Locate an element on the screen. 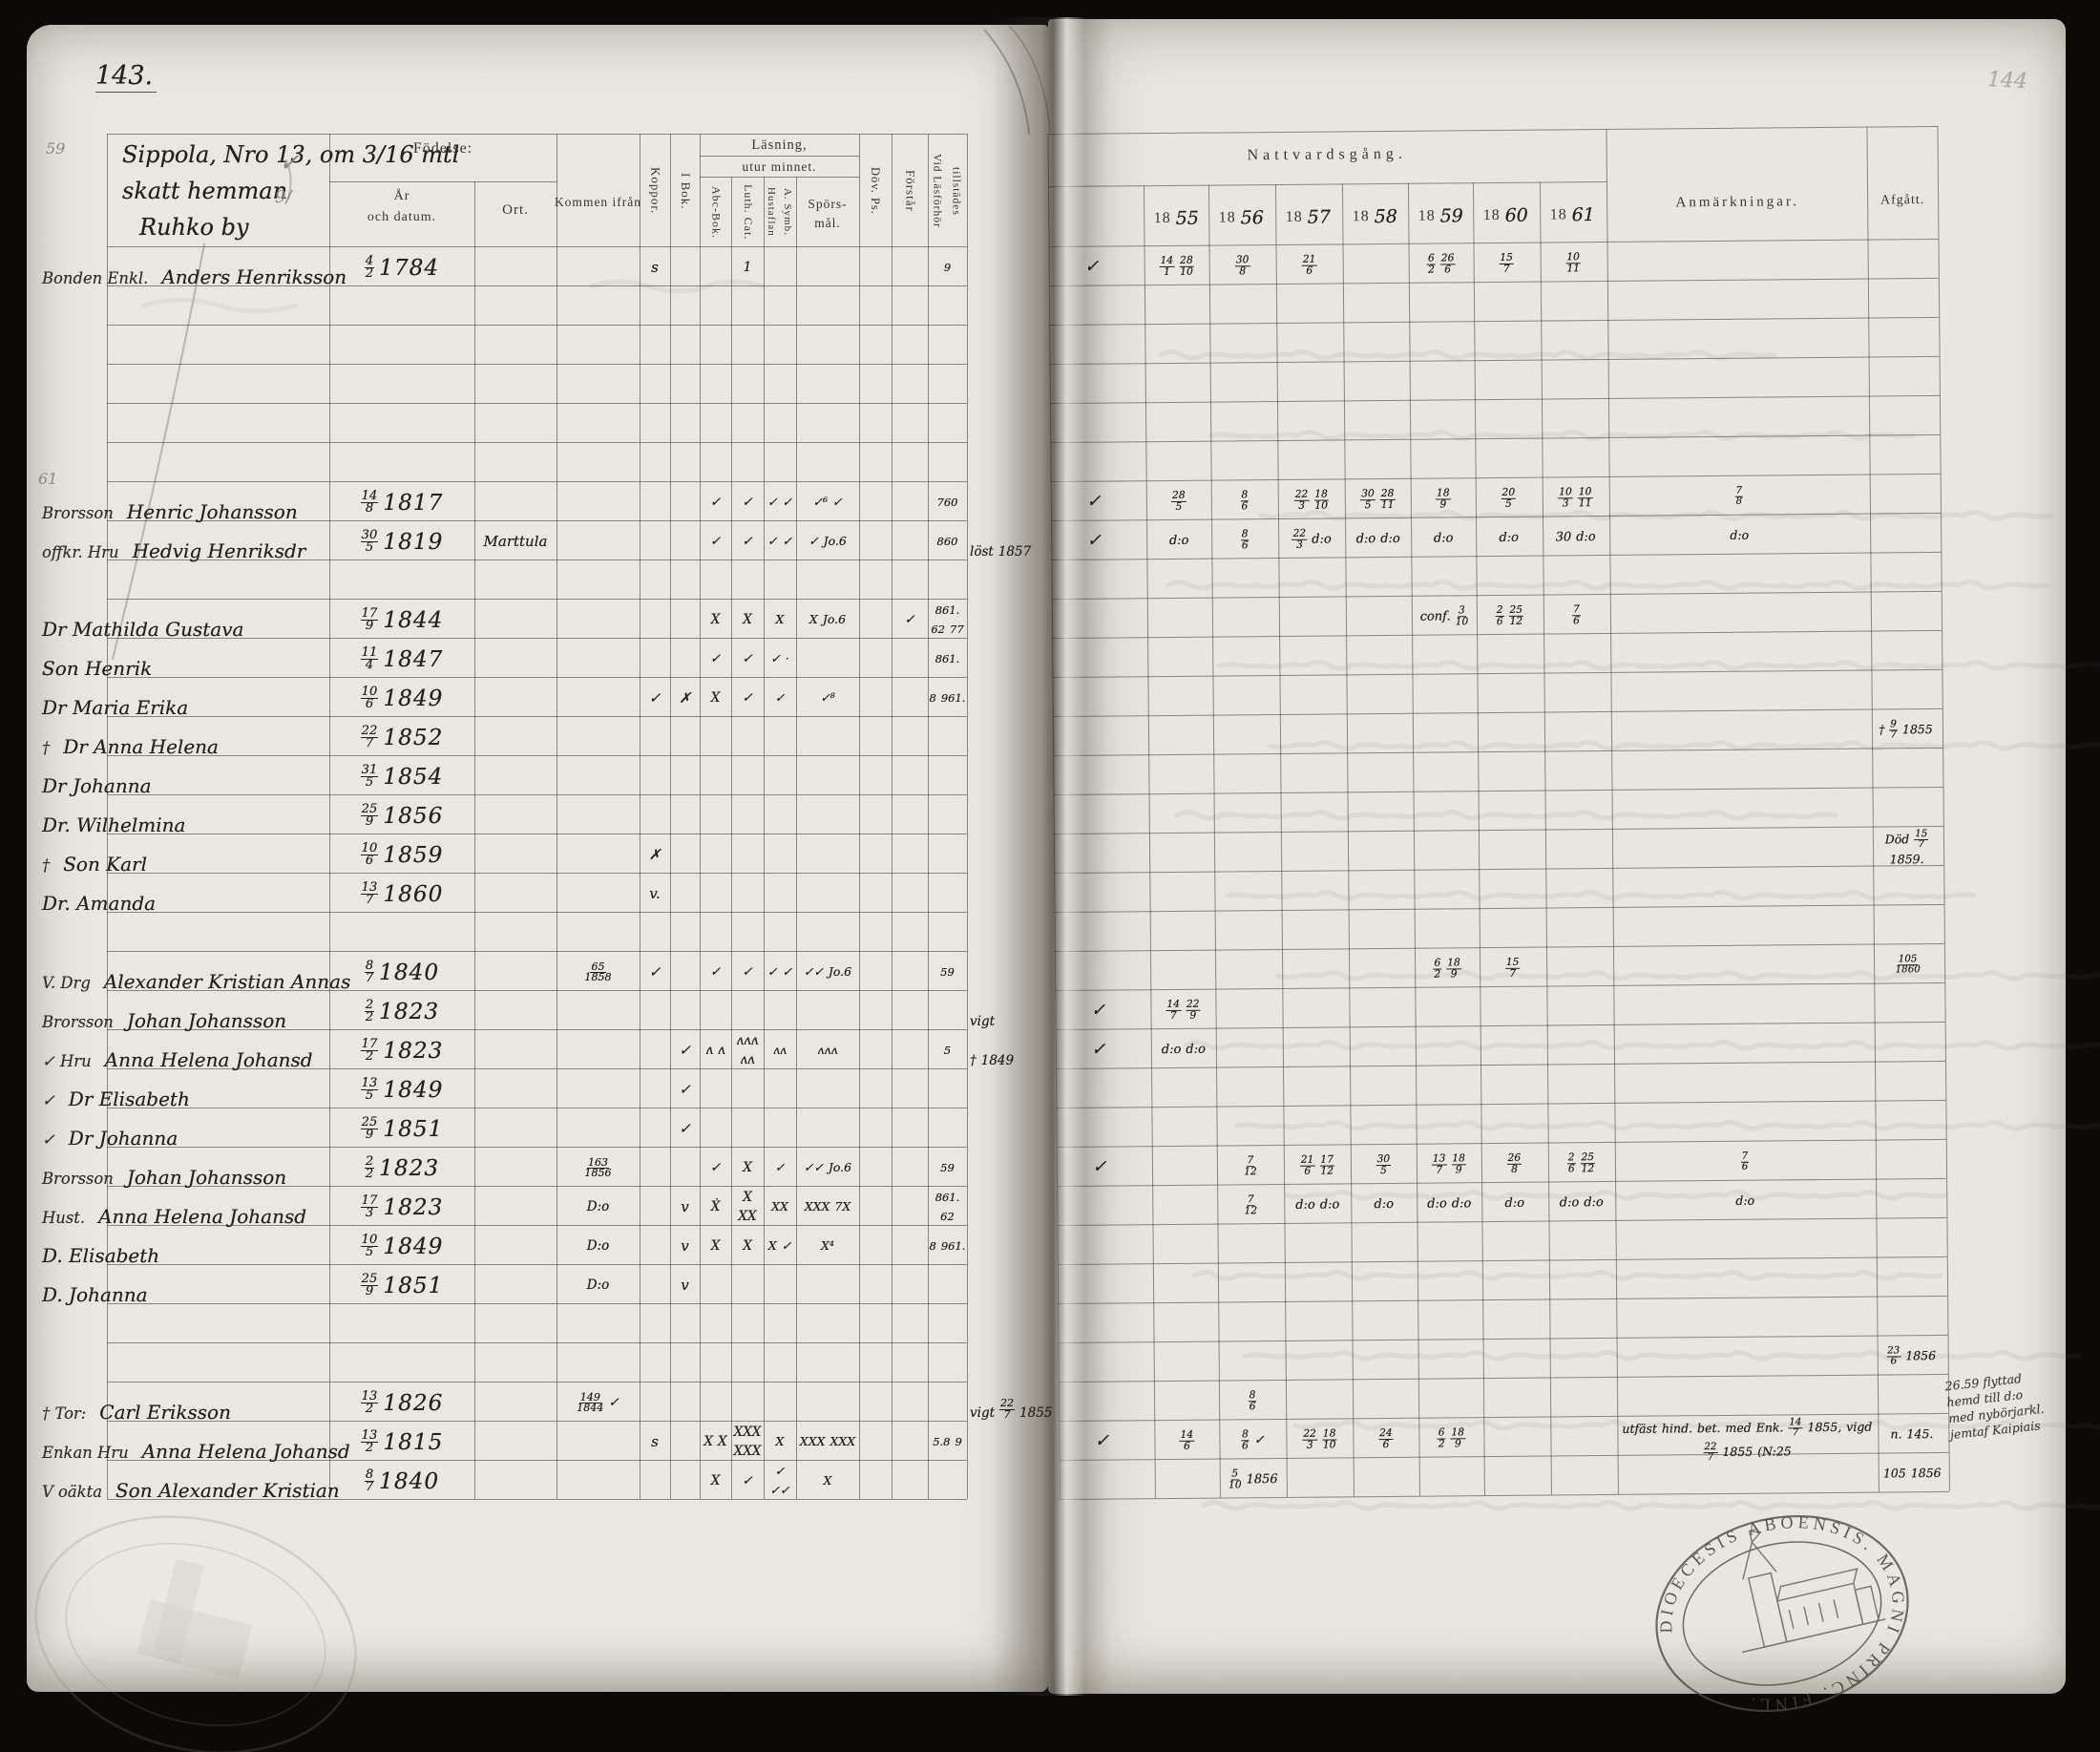 The image size is (2100, 1752). kommen-ifran-value: 163 1856 is located at coordinates (598, 1167).